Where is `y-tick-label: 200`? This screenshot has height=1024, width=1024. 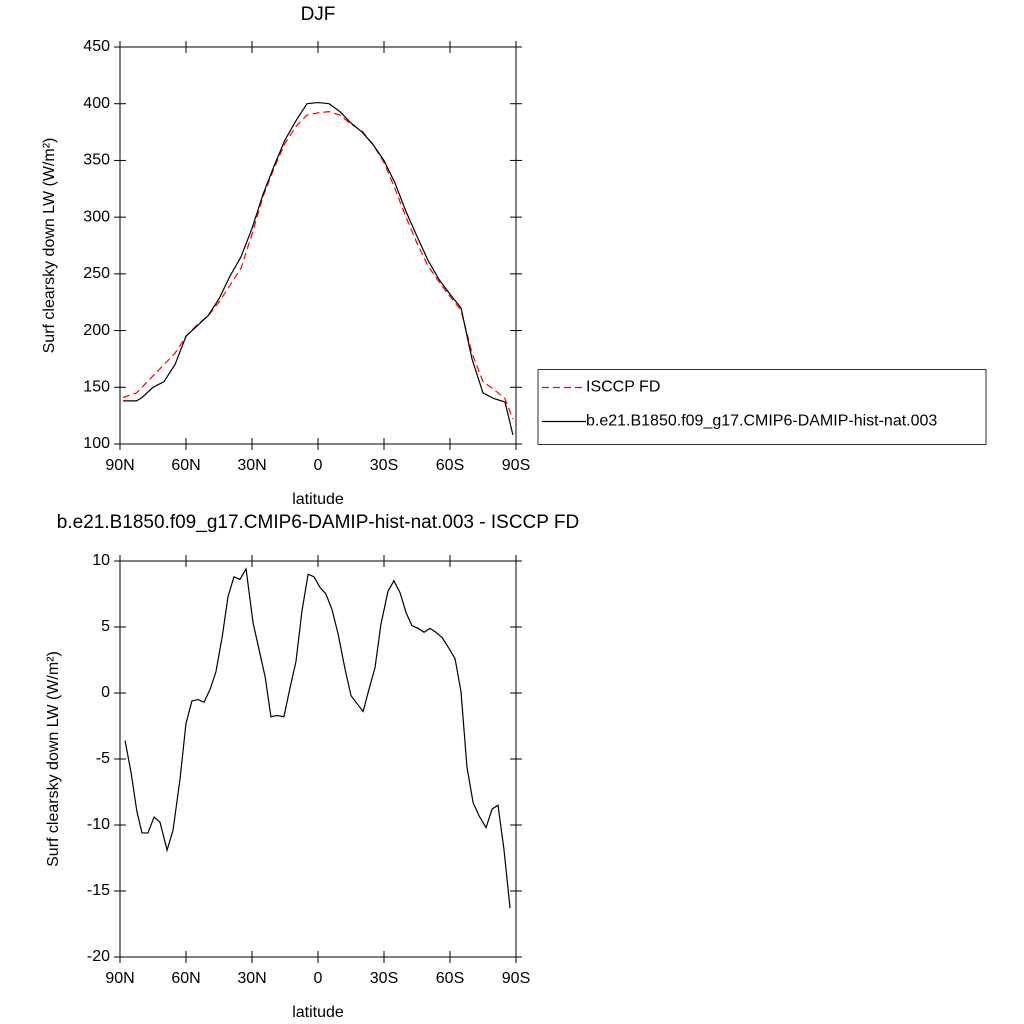 y-tick-label: 200 is located at coordinates (96, 330).